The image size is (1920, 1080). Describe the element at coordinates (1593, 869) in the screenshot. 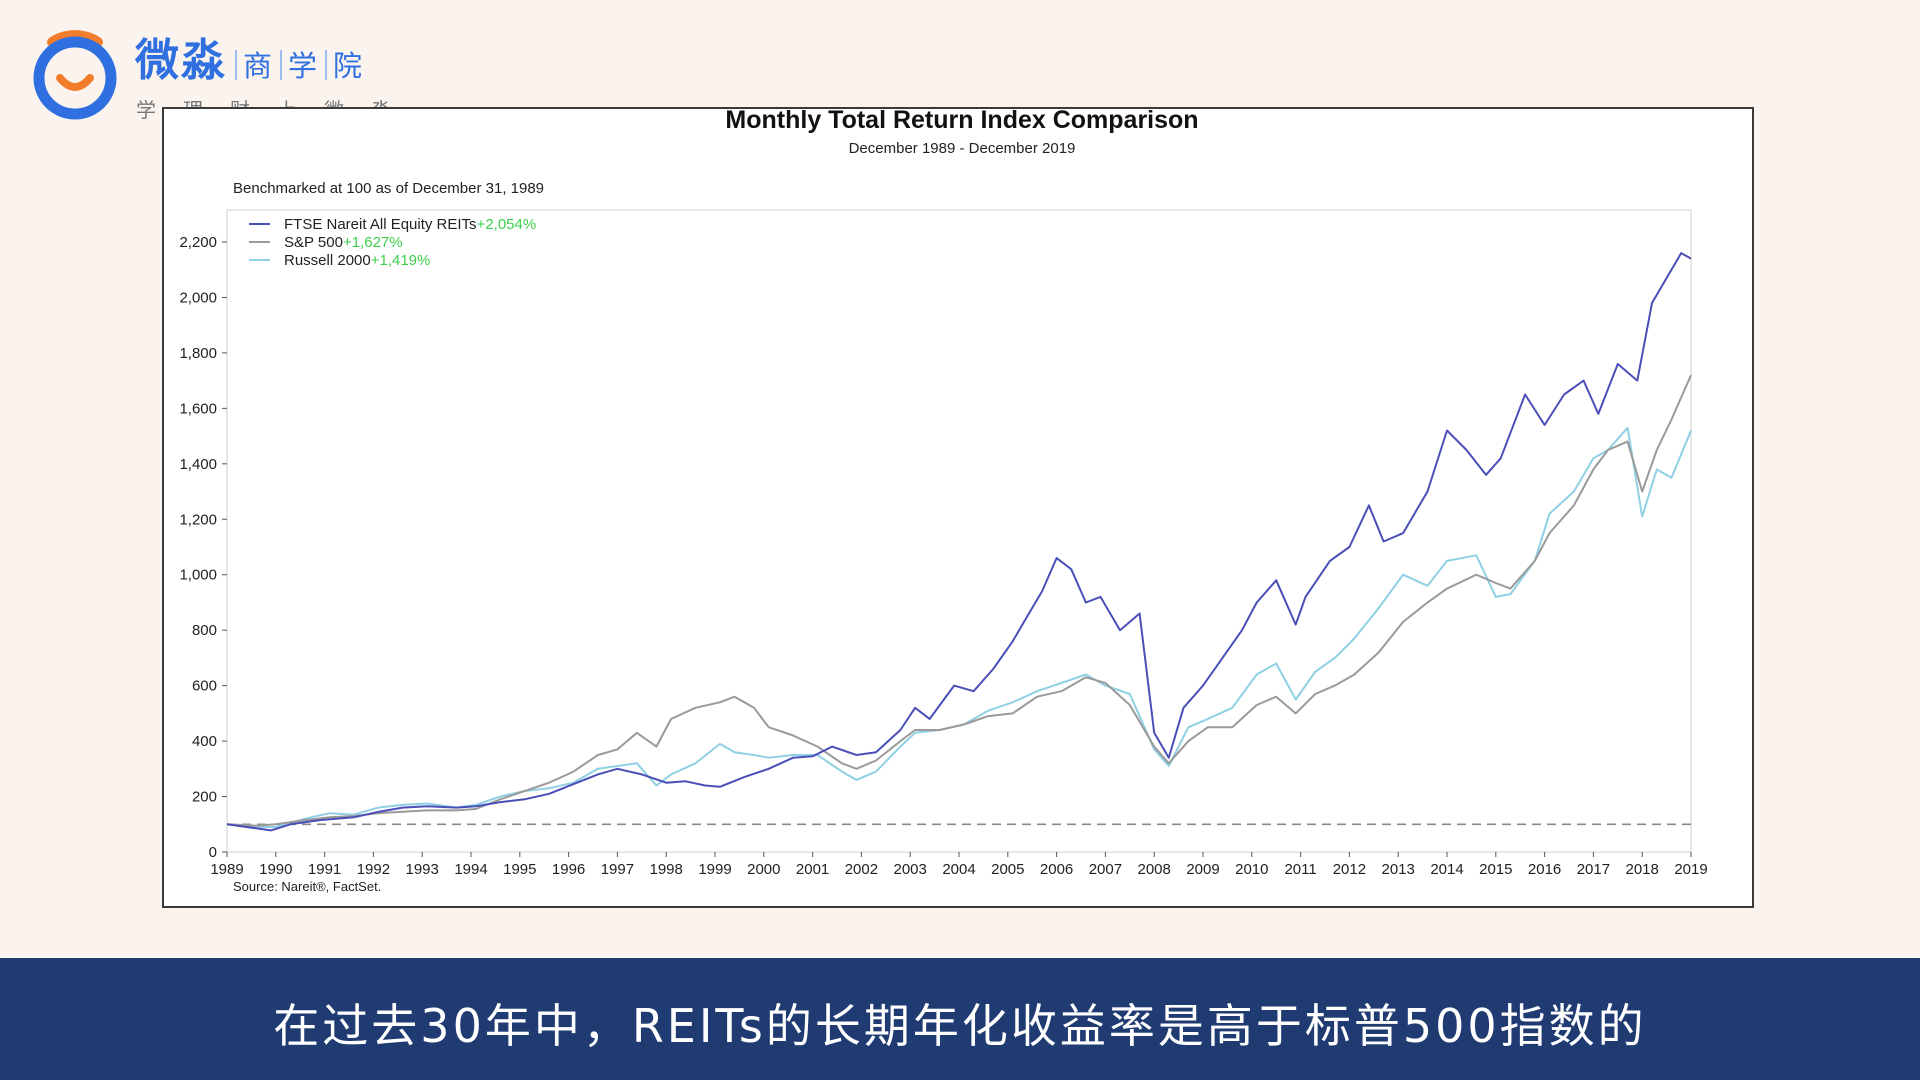

I see `x-tick-label: 2017` at that location.